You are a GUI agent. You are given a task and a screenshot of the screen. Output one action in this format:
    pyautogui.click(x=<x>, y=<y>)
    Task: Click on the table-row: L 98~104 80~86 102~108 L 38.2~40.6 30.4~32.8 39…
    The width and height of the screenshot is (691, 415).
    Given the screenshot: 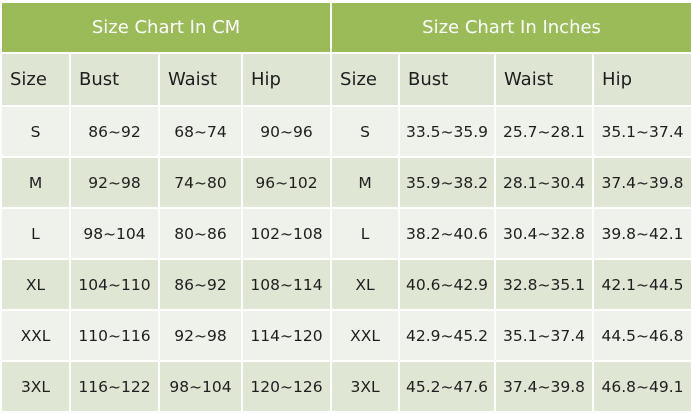 What is the action you would take?
    pyautogui.click(x=345, y=233)
    